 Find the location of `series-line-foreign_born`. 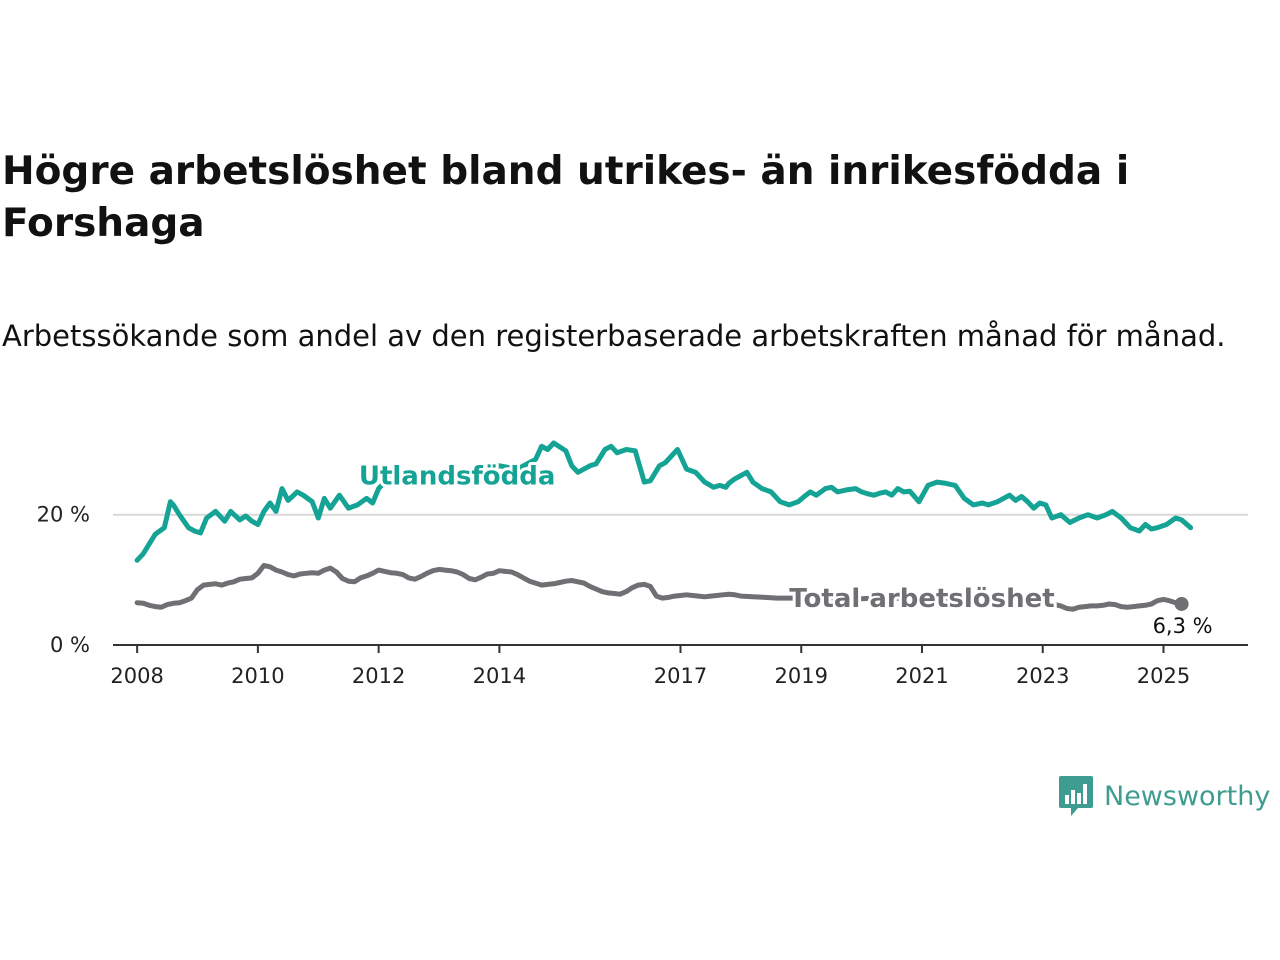

series-line-foreign_born is located at coordinates (664, 501).